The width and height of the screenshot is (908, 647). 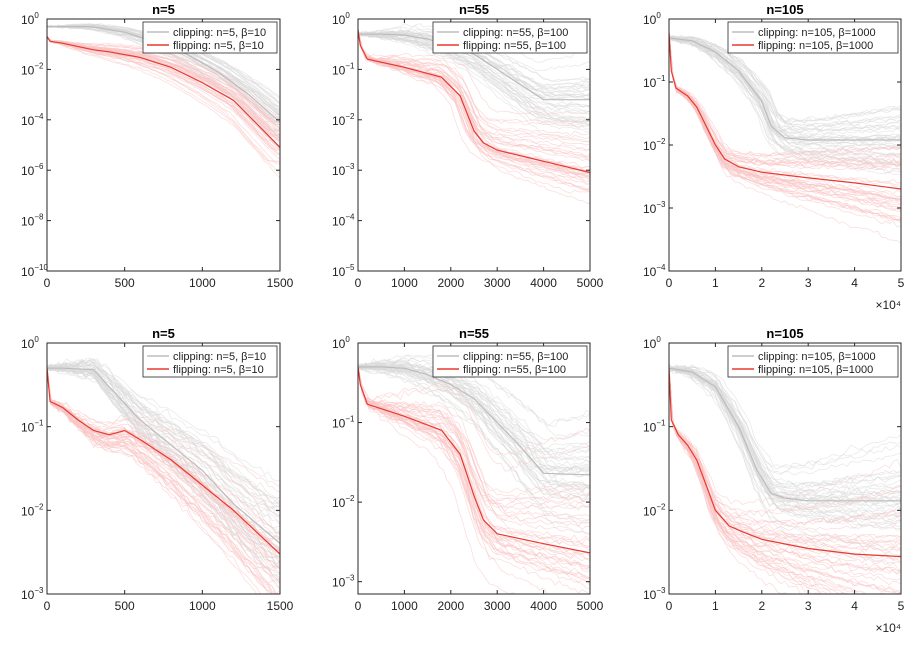 I want to click on subplot-title: n=55, so click(x=474, y=9).